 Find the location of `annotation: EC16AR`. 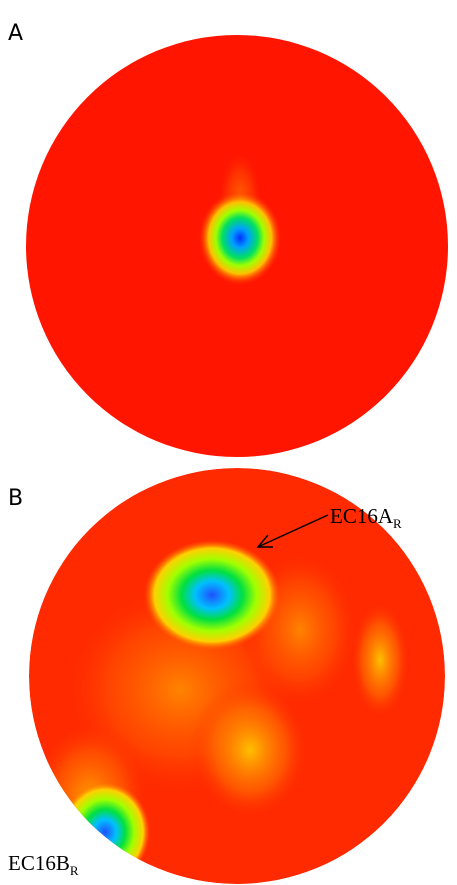

annotation: EC16AR is located at coordinates (366, 517).